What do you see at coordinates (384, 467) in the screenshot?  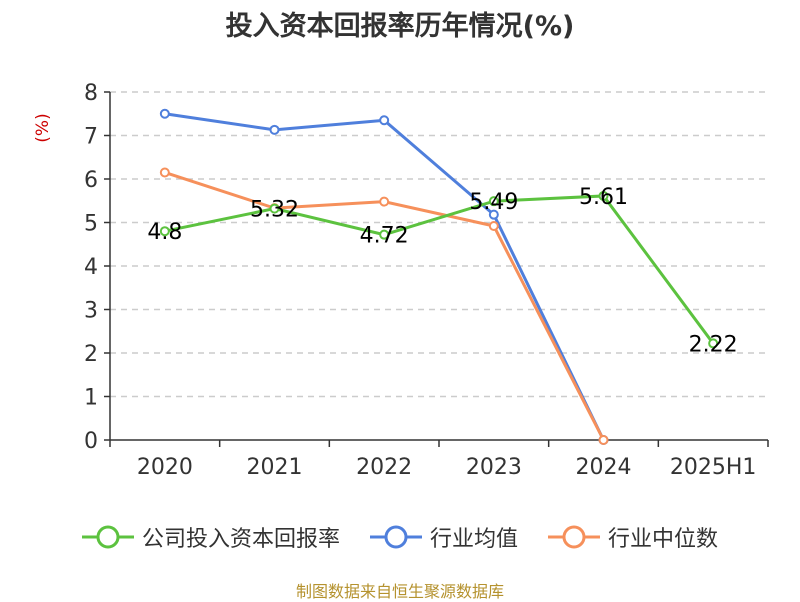 I see `x-tick-label: 2022` at bounding box center [384, 467].